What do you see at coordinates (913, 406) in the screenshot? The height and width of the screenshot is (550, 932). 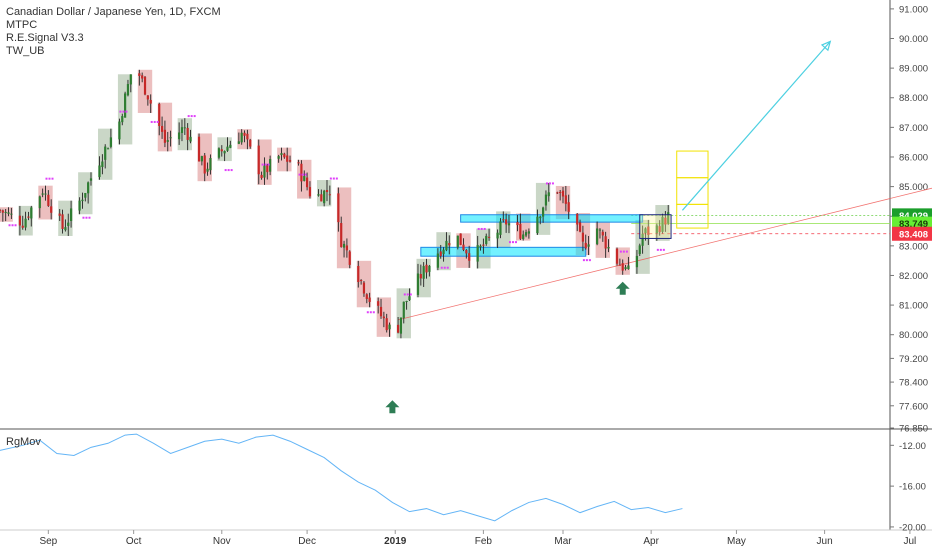 I see `price-tick-label: 77.600` at bounding box center [913, 406].